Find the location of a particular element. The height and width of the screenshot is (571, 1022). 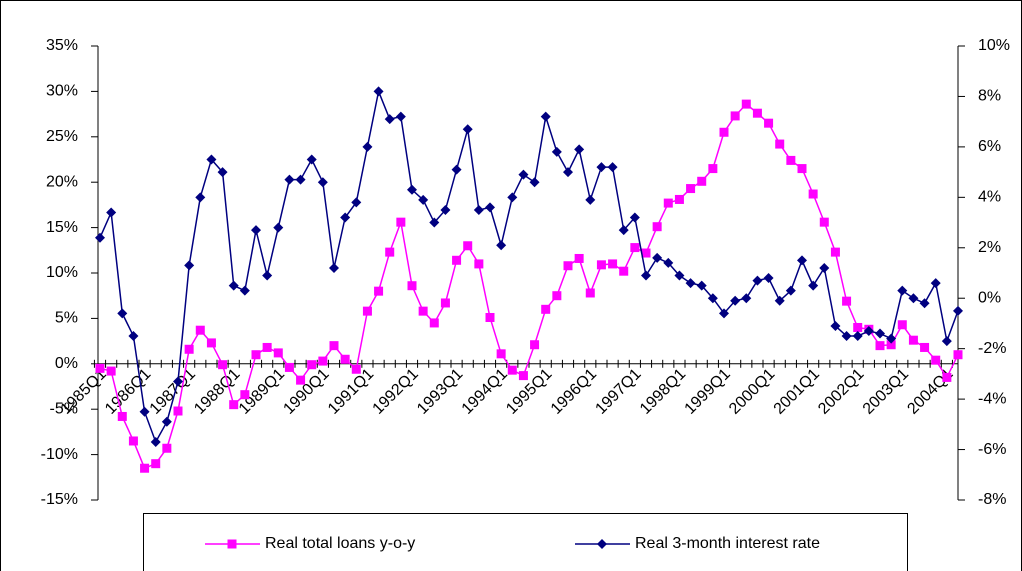

y-tick-label: 5% is located at coordinates (66, 318).